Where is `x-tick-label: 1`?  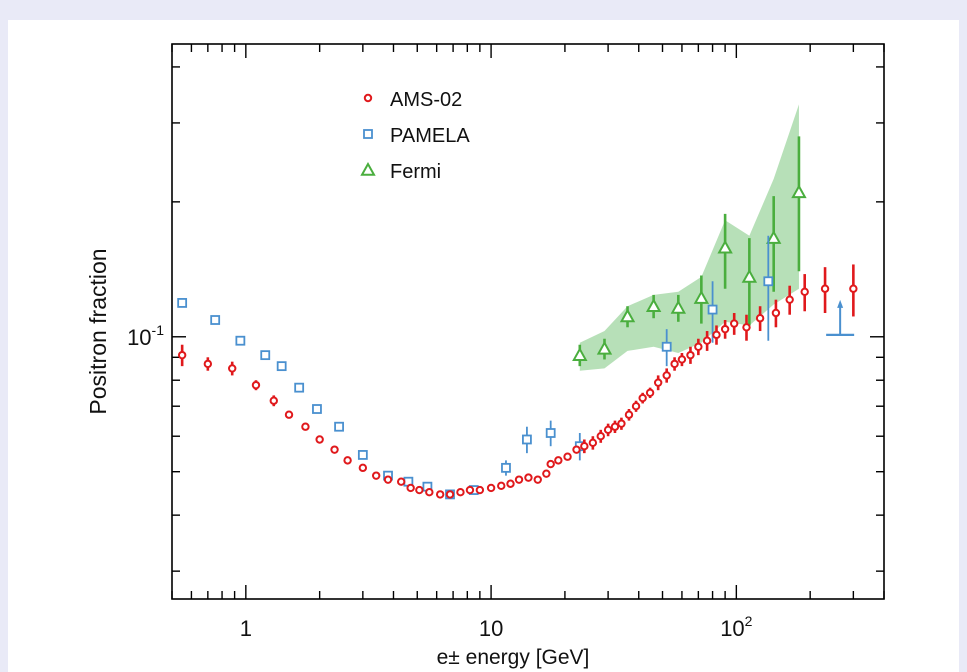 x-tick-label: 1 is located at coordinates (246, 628).